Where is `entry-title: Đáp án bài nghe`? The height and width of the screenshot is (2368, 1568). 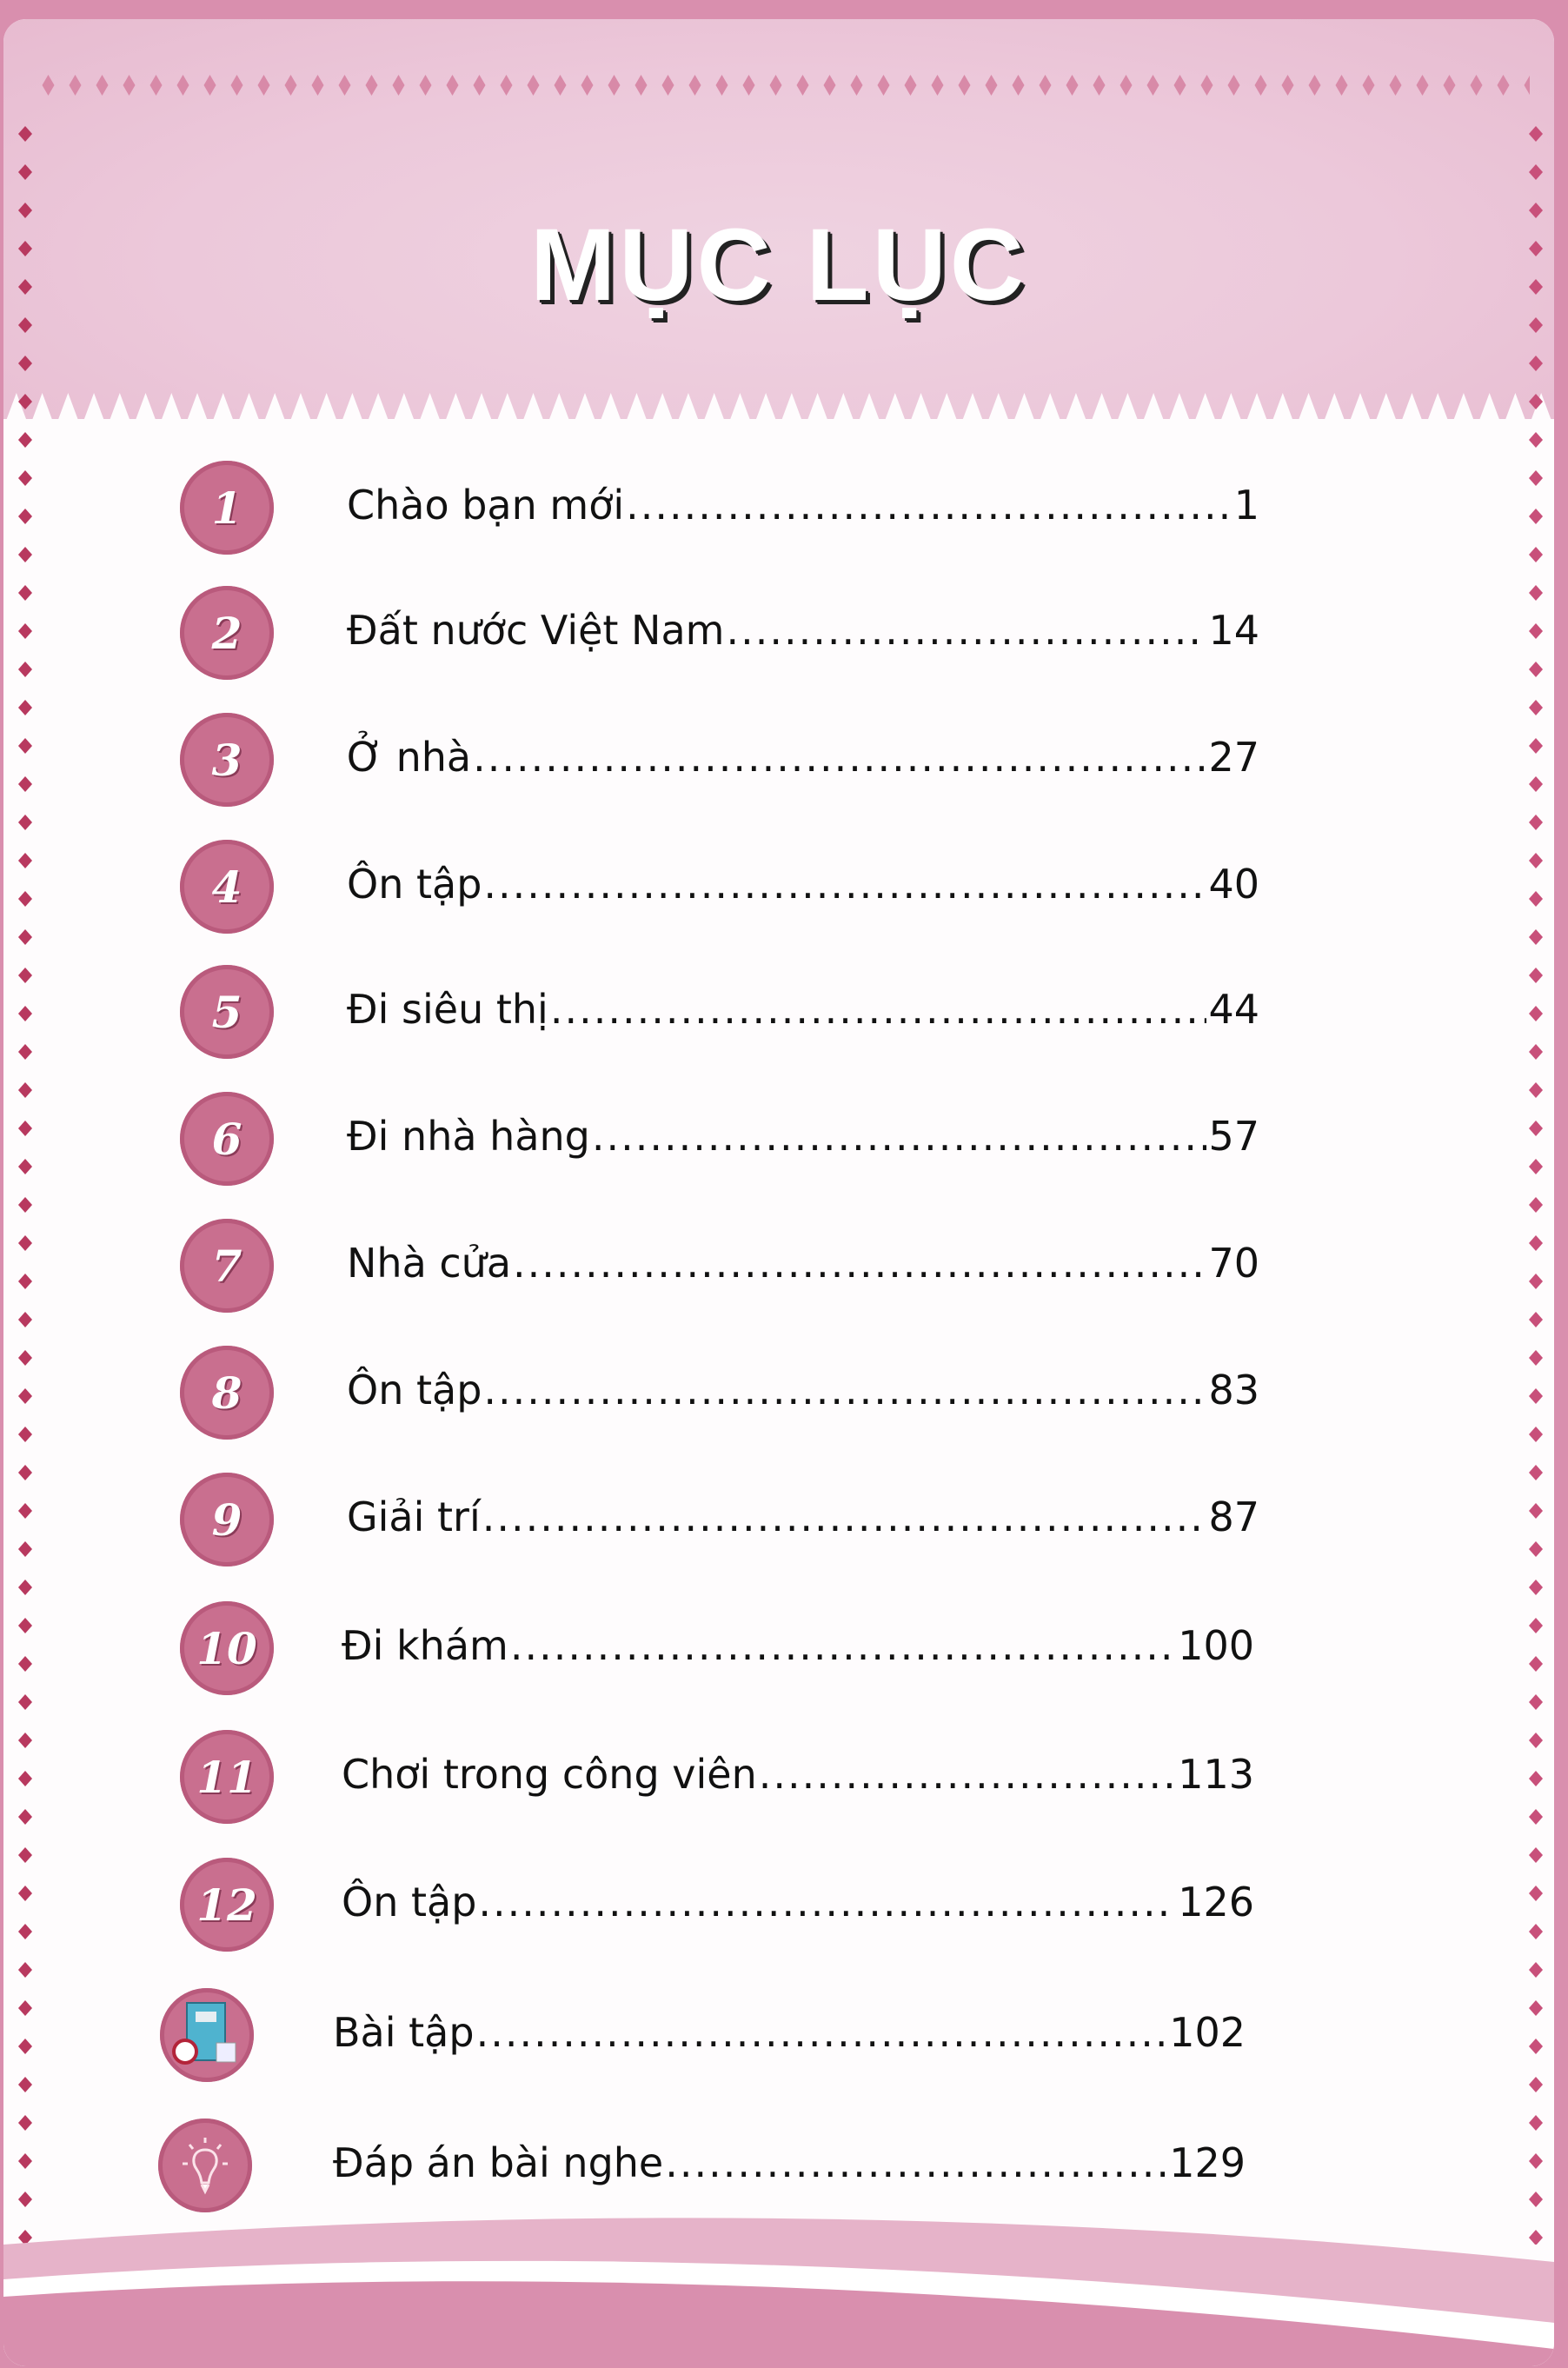 entry-title: Đáp án bài nghe is located at coordinates (498, 2162).